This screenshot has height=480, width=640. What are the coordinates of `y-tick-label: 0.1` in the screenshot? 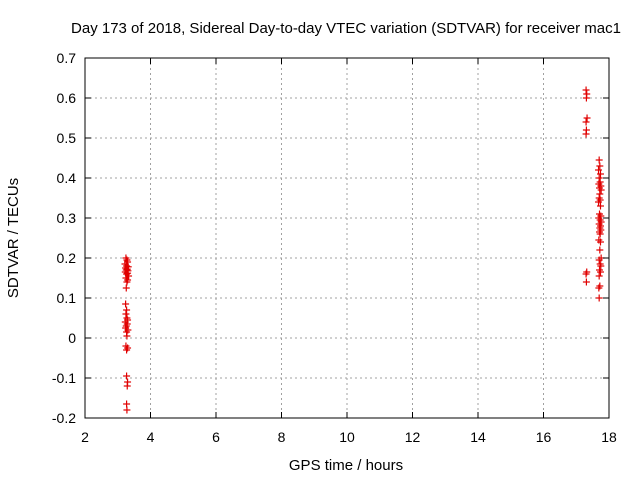 It's located at (67, 298).